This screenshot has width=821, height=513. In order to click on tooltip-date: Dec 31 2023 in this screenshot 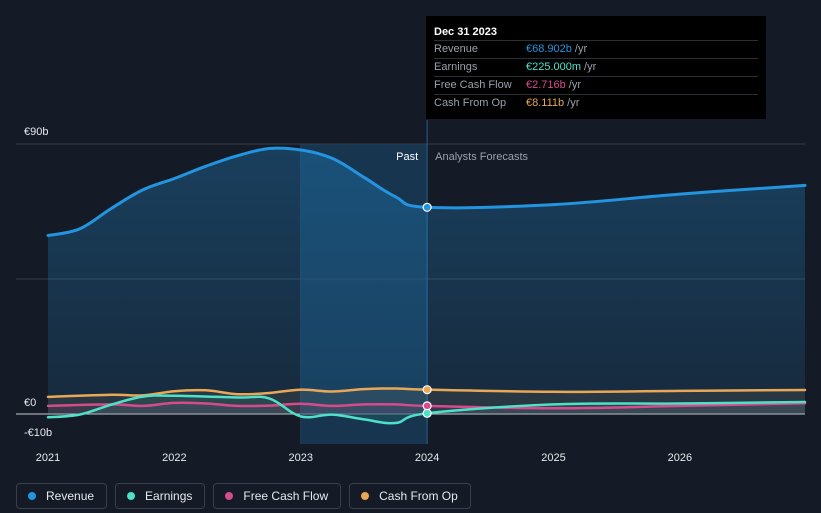, I will do `click(465, 32)`.